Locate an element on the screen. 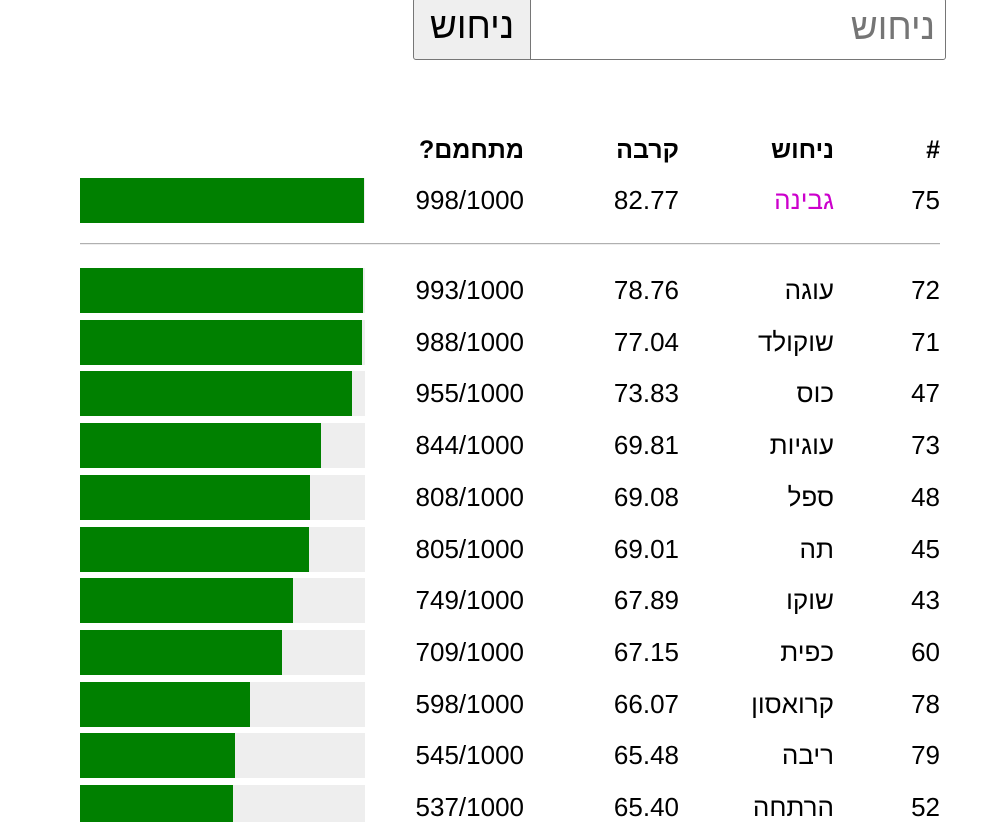 Image resolution: width=1002 pixels, height=822 pixels. guess-word: הרתחה is located at coordinates (793, 807).